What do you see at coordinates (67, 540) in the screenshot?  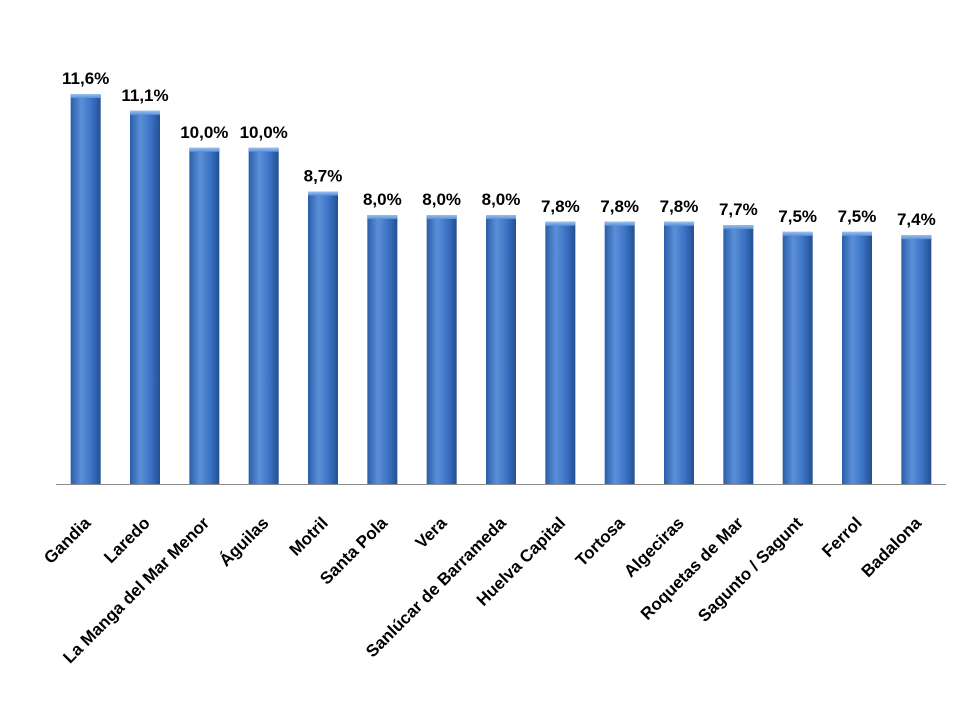 I see `category-label: Gandia` at bounding box center [67, 540].